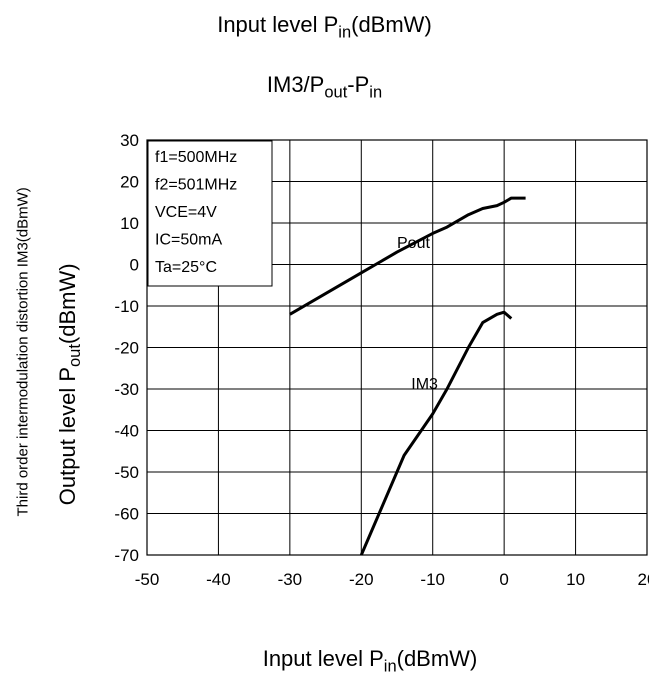 Image resolution: width=649 pixels, height=693 pixels. What do you see at coordinates (196, 157) in the screenshot?
I see `condition-text: f1=500MHz` at bounding box center [196, 157].